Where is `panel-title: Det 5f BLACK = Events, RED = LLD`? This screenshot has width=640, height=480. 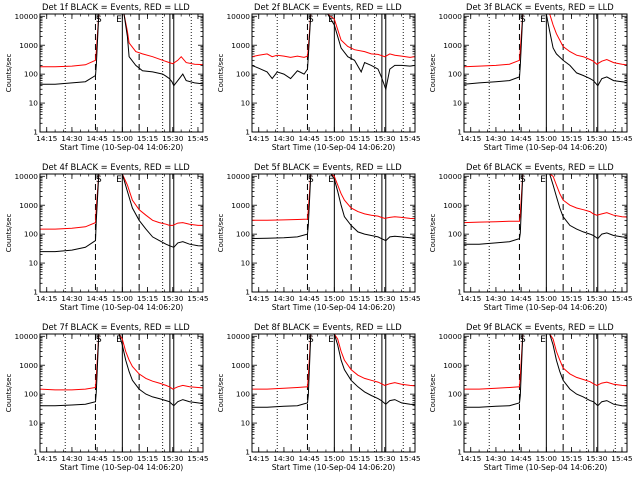 panel-title: Det 5f BLACK = Events, RED = LLD is located at coordinates (328, 167).